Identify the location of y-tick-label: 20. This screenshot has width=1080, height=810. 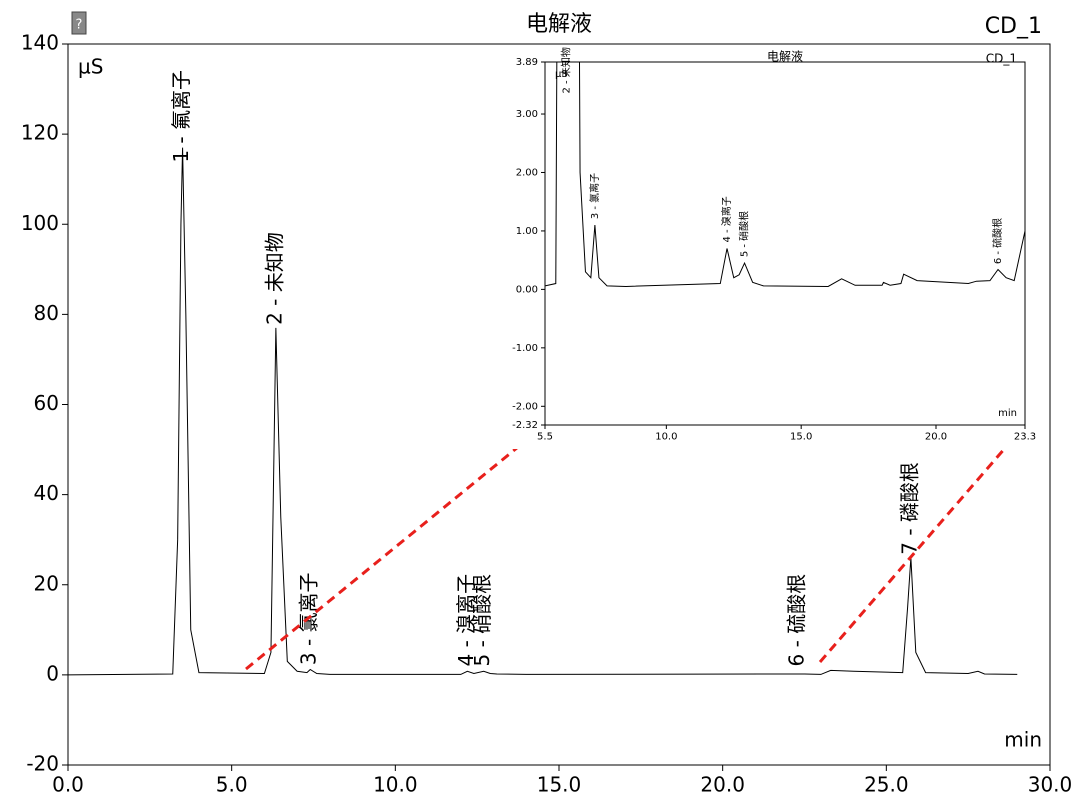
(46, 583).